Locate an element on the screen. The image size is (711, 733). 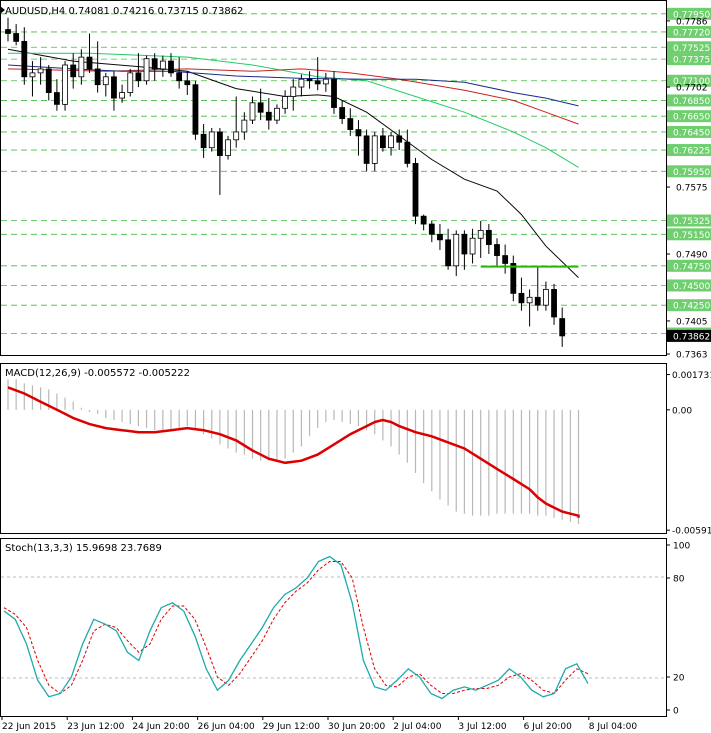
time-tick-label: 22 Jun 2015 is located at coordinates (29, 727).